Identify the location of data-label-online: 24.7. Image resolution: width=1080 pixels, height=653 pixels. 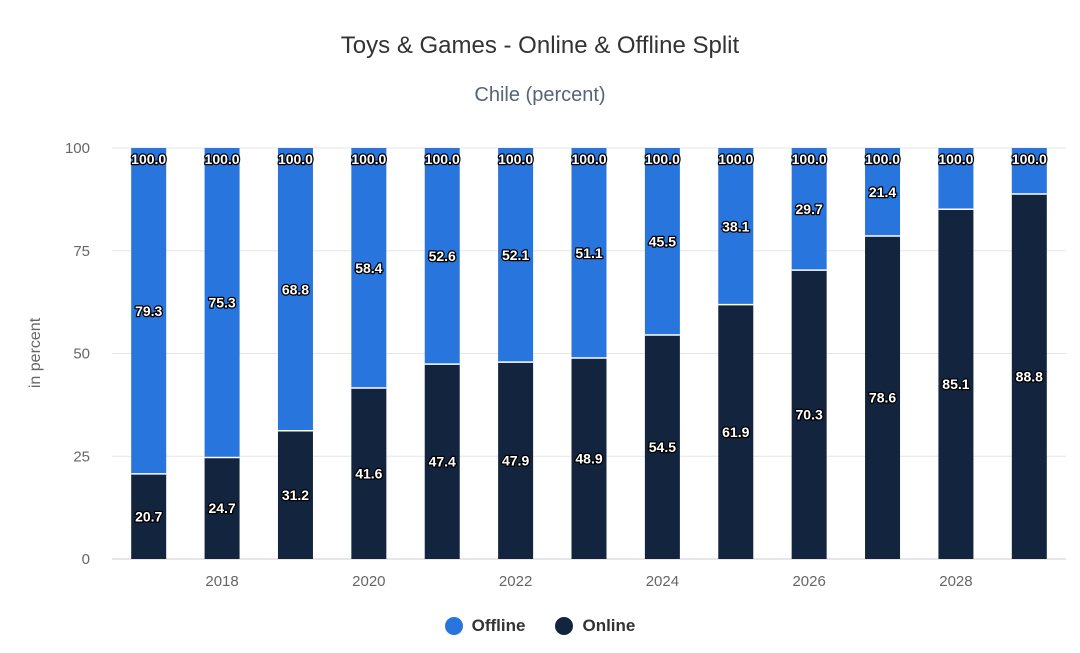
(221, 508).